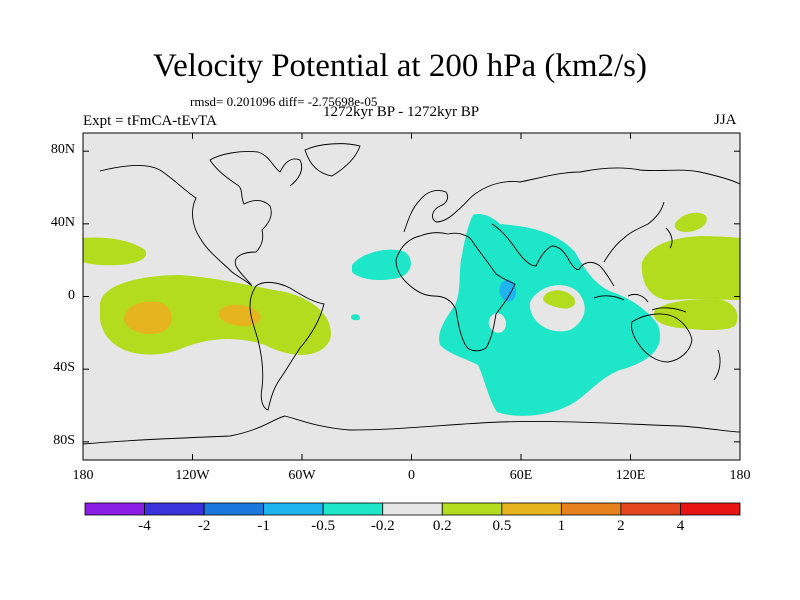 The image size is (800, 600). I want to click on page-title: Velocity Potential at 200 hPa (km2/s), so click(400, 66).